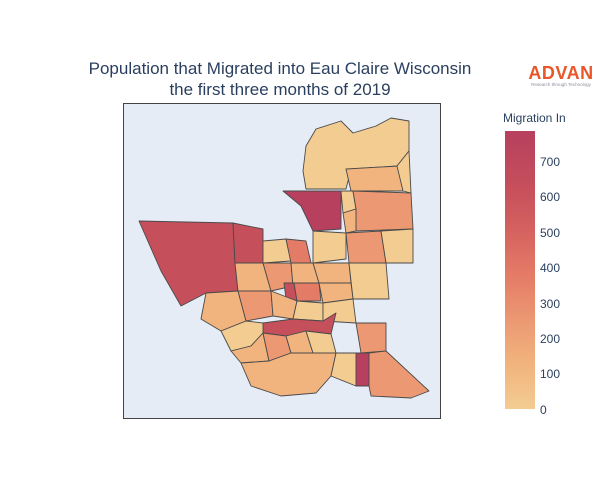 The height and width of the screenshot is (500, 600). Describe the element at coordinates (561, 73) in the screenshot. I see `logo-wordmark: ADVAN` at that location.